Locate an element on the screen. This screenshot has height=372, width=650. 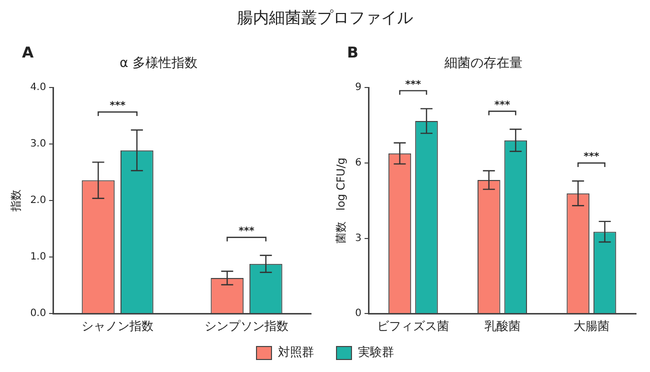
x-tick-label: シンプソン指数 is located at coordinates (246, 325).